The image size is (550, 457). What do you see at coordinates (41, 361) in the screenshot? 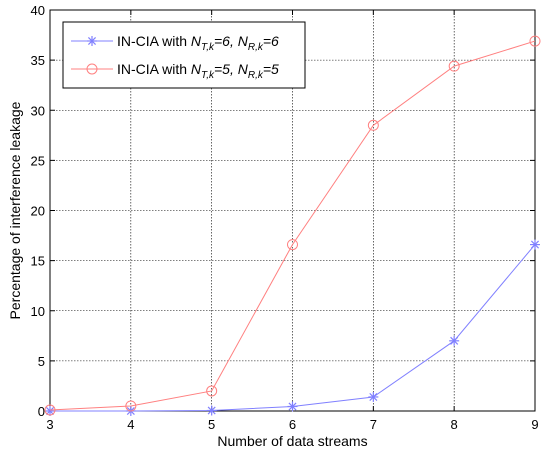
I see `y-tick-label: 5` at bounding box center [41, 361].